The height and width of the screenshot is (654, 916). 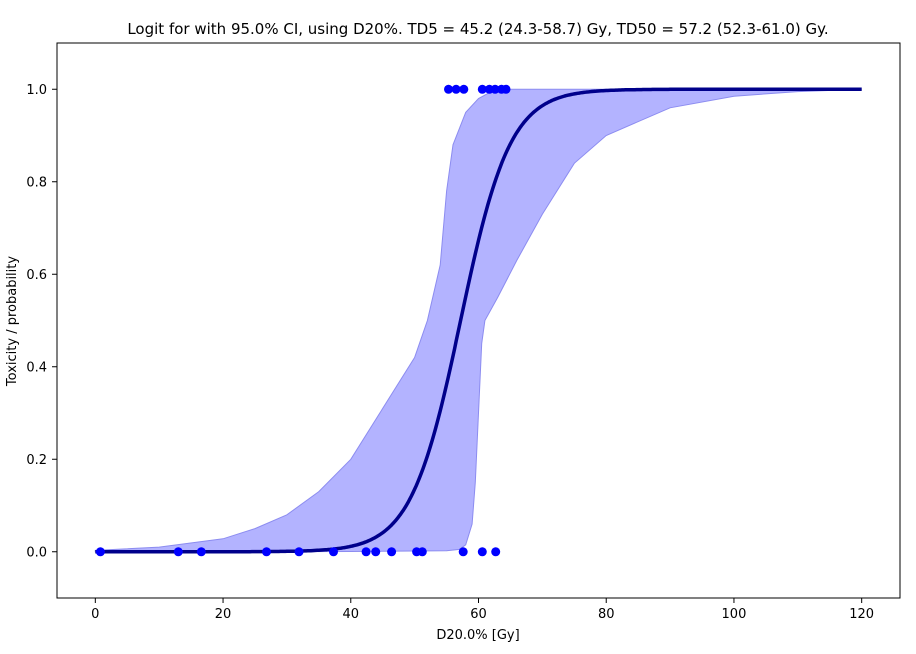 I want to click on x-tick-label: 80, so click(x=606, y=614).